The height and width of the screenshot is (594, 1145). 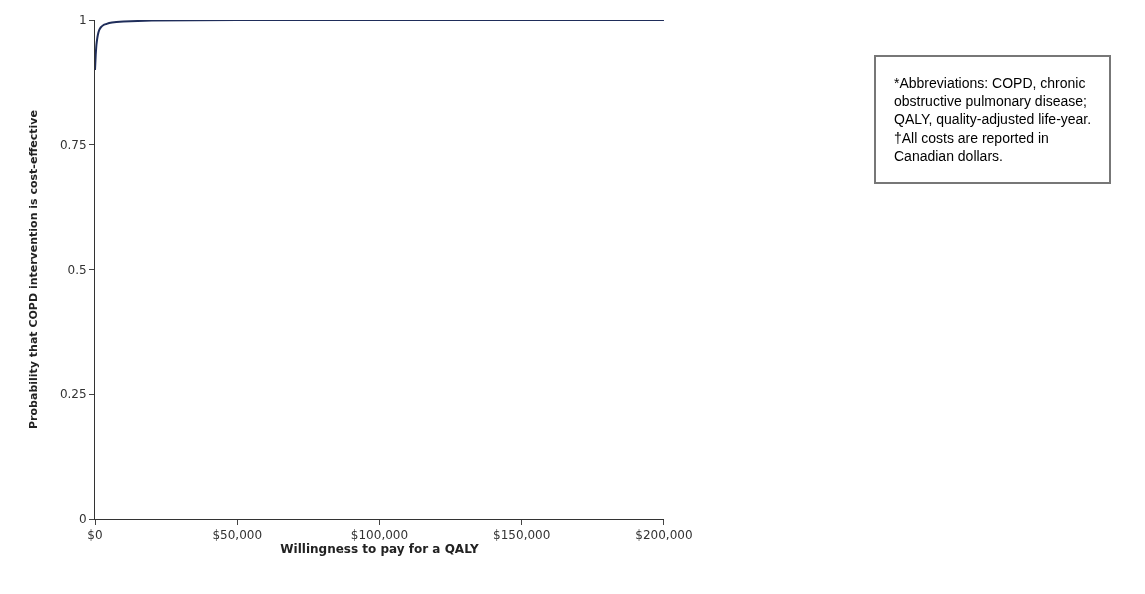 What do you see at coordinates (993, 119) in the screenshot?
I see `text: *Abbreviations: COPD, chronic obstructive pulmonary disease; QALY, quality-adjusted life-year. †All costs are reported in Canadian dollars.` at bounding box center [993, 119].